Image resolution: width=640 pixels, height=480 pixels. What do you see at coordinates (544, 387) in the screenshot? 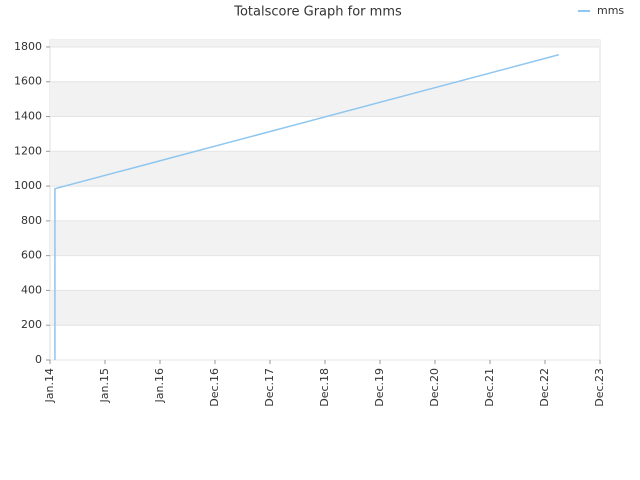
I see `x-tick-label: Dec.22` at bounding box center [544, 387].